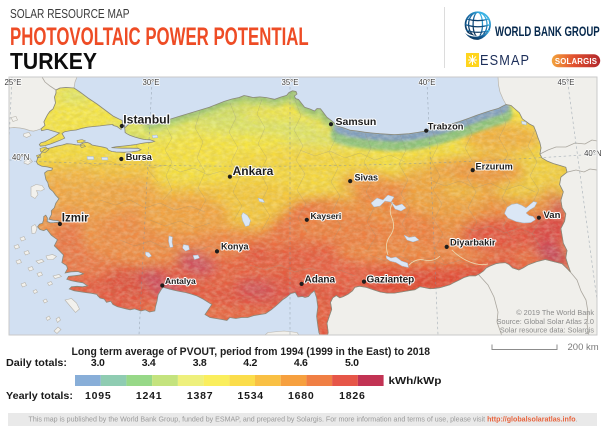 The height and width of the screenshot is (428, 605). Describe the element at coordinates (415, 381) in the screenshot. I see `svg-text: kWh/kWp` at that location.